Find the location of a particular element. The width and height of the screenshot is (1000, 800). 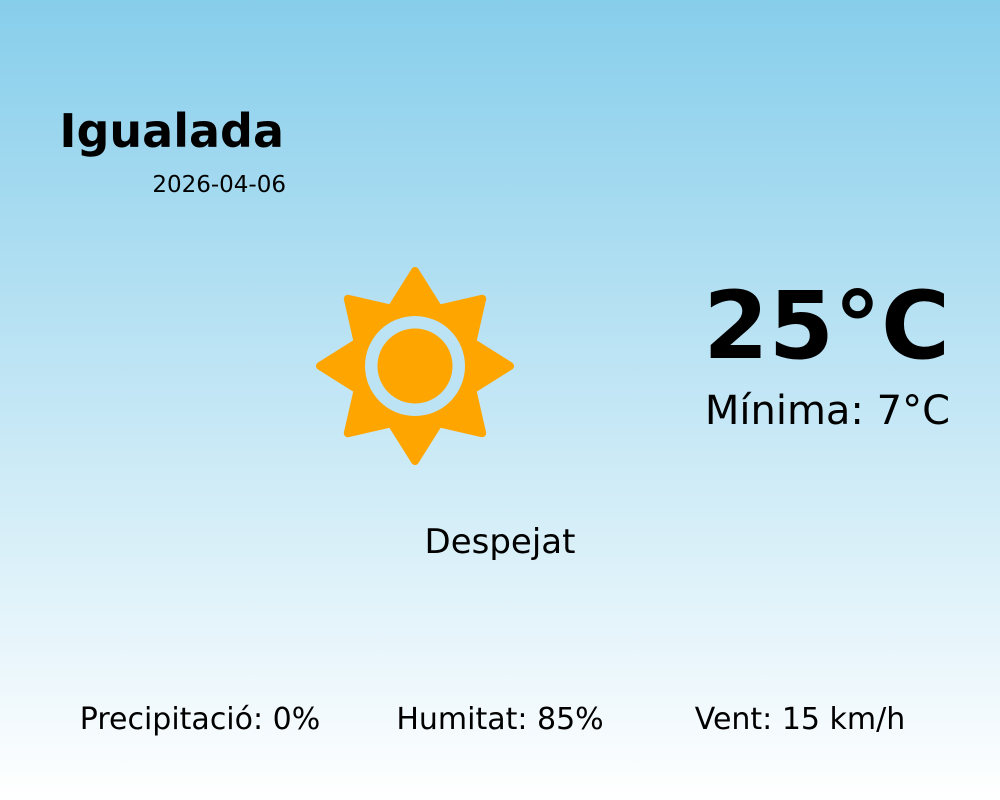

wind-stat: Vent: 15 km/h is located at coordinates (800, 719).